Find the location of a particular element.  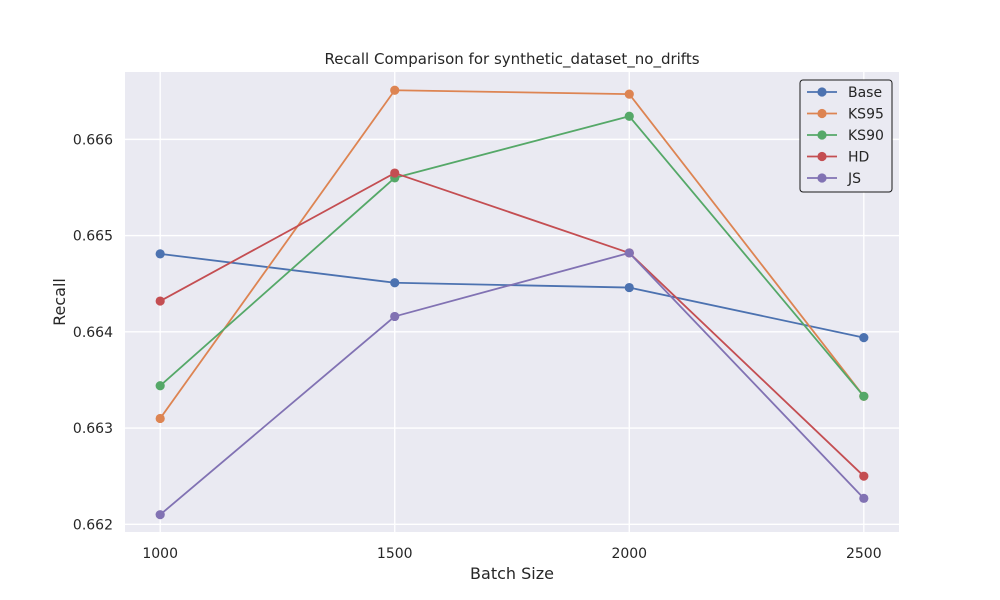

legend-label: HD is located at coordinates (858, 158).